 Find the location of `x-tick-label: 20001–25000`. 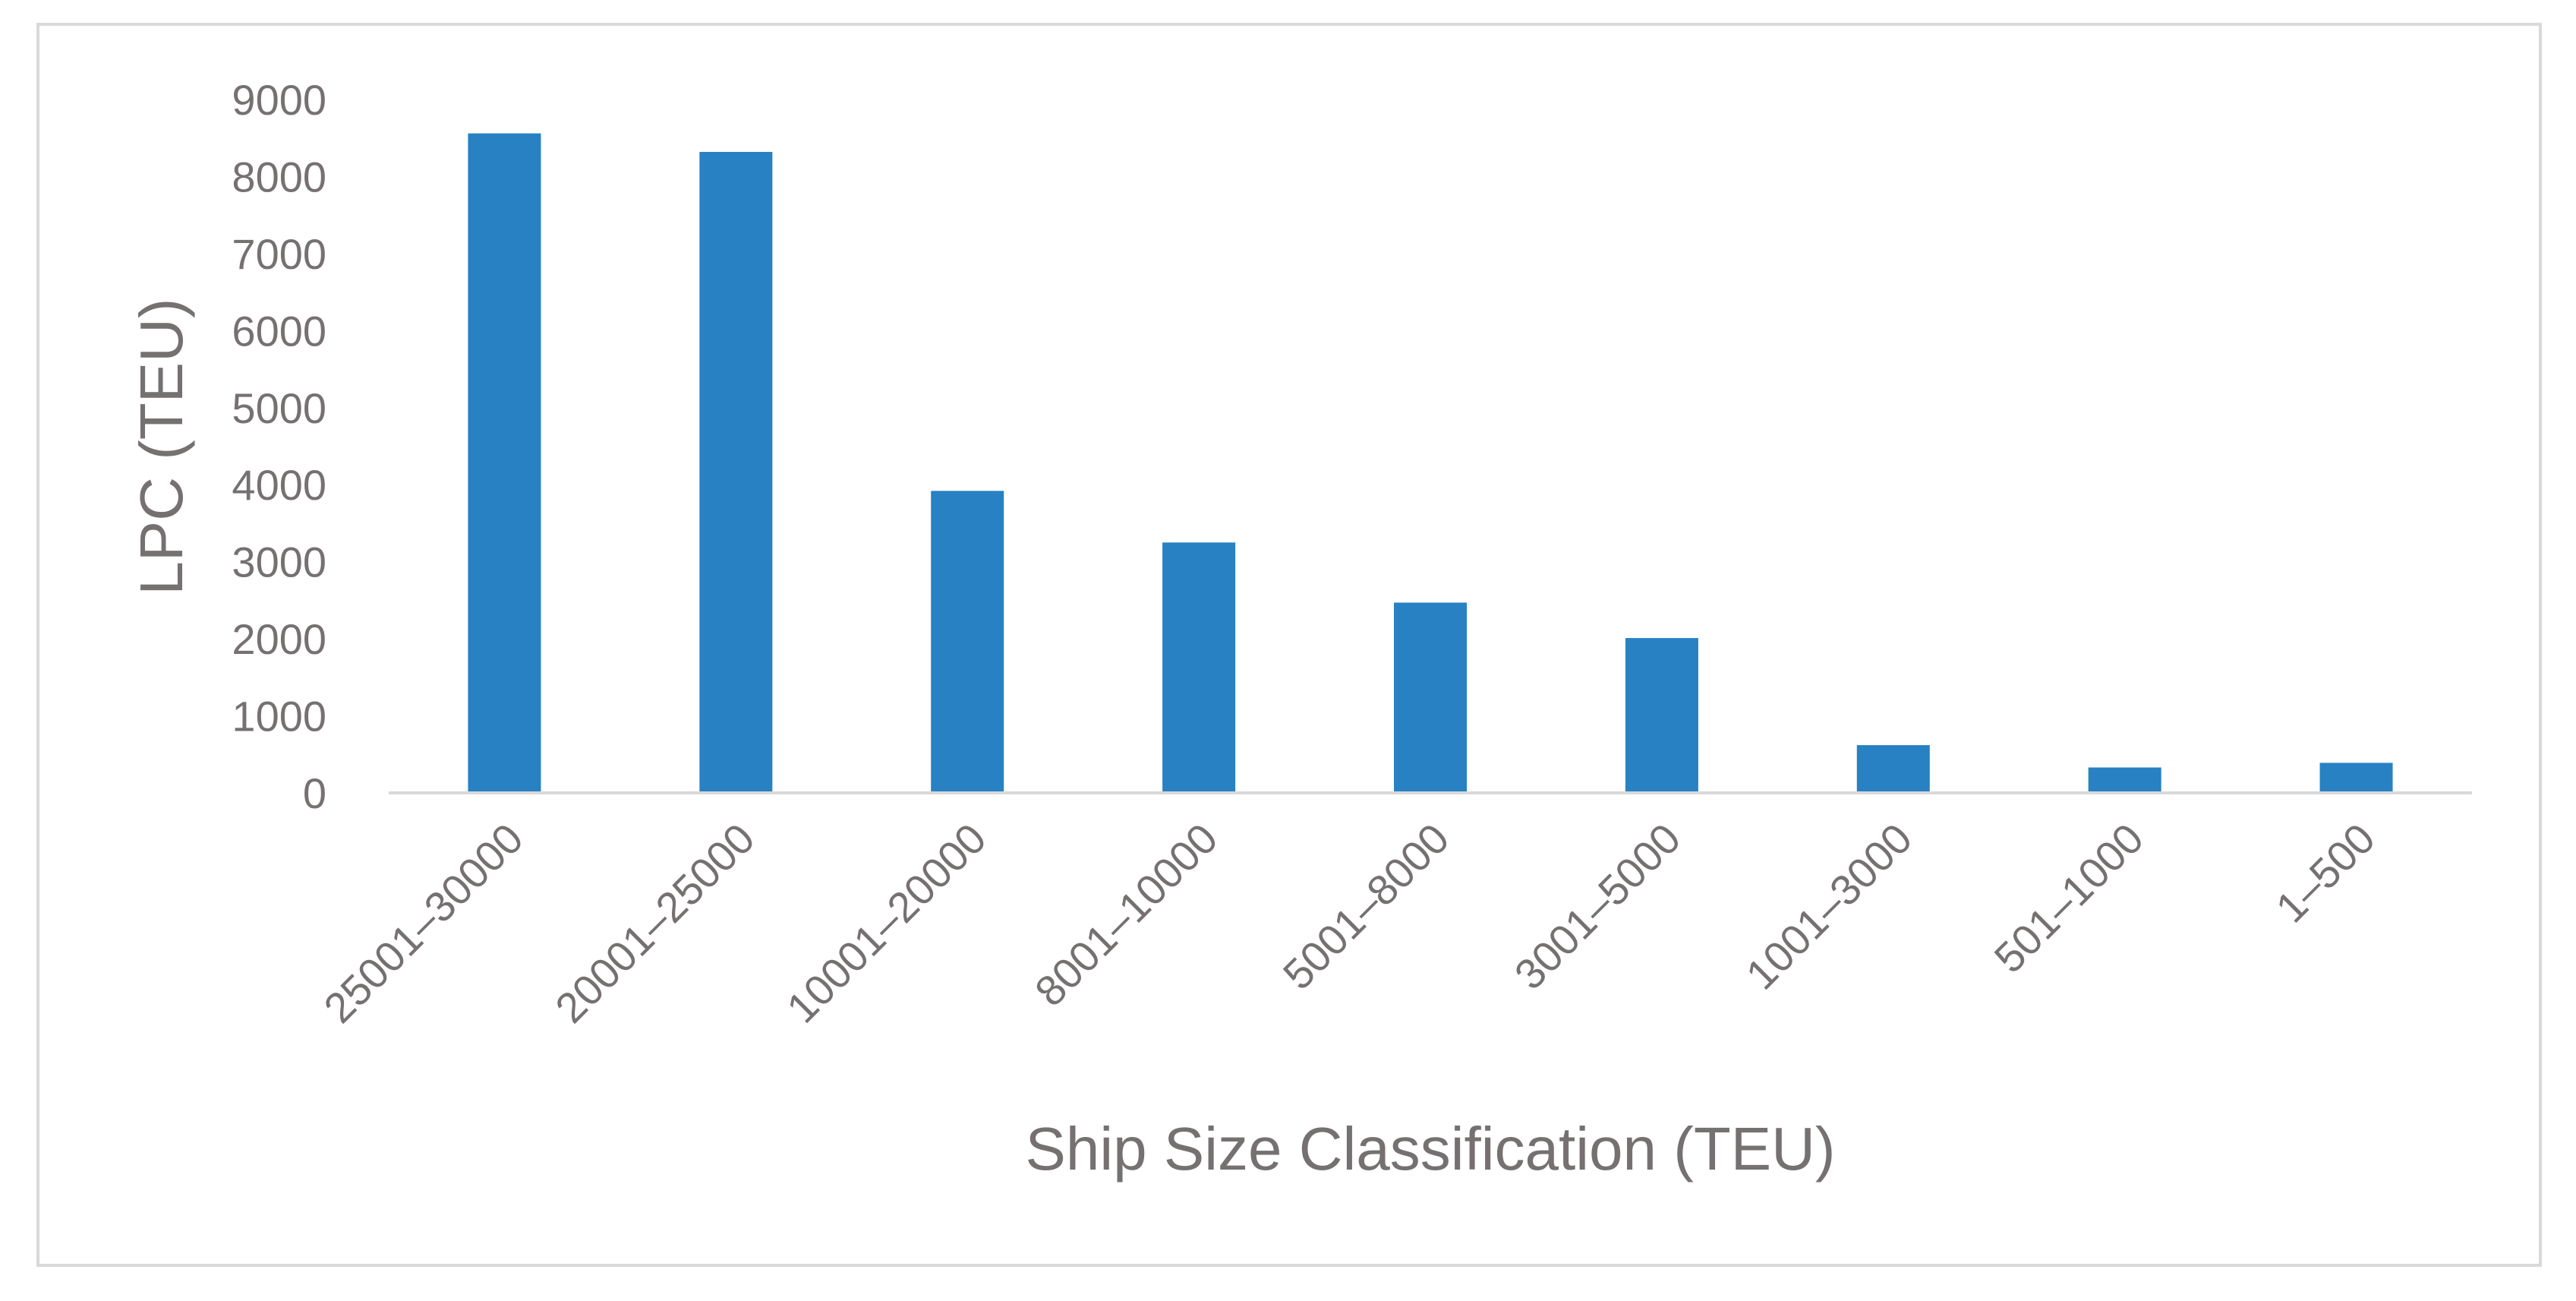

x-tick-label: 20001–25000 is located at coordinates (655, 923).